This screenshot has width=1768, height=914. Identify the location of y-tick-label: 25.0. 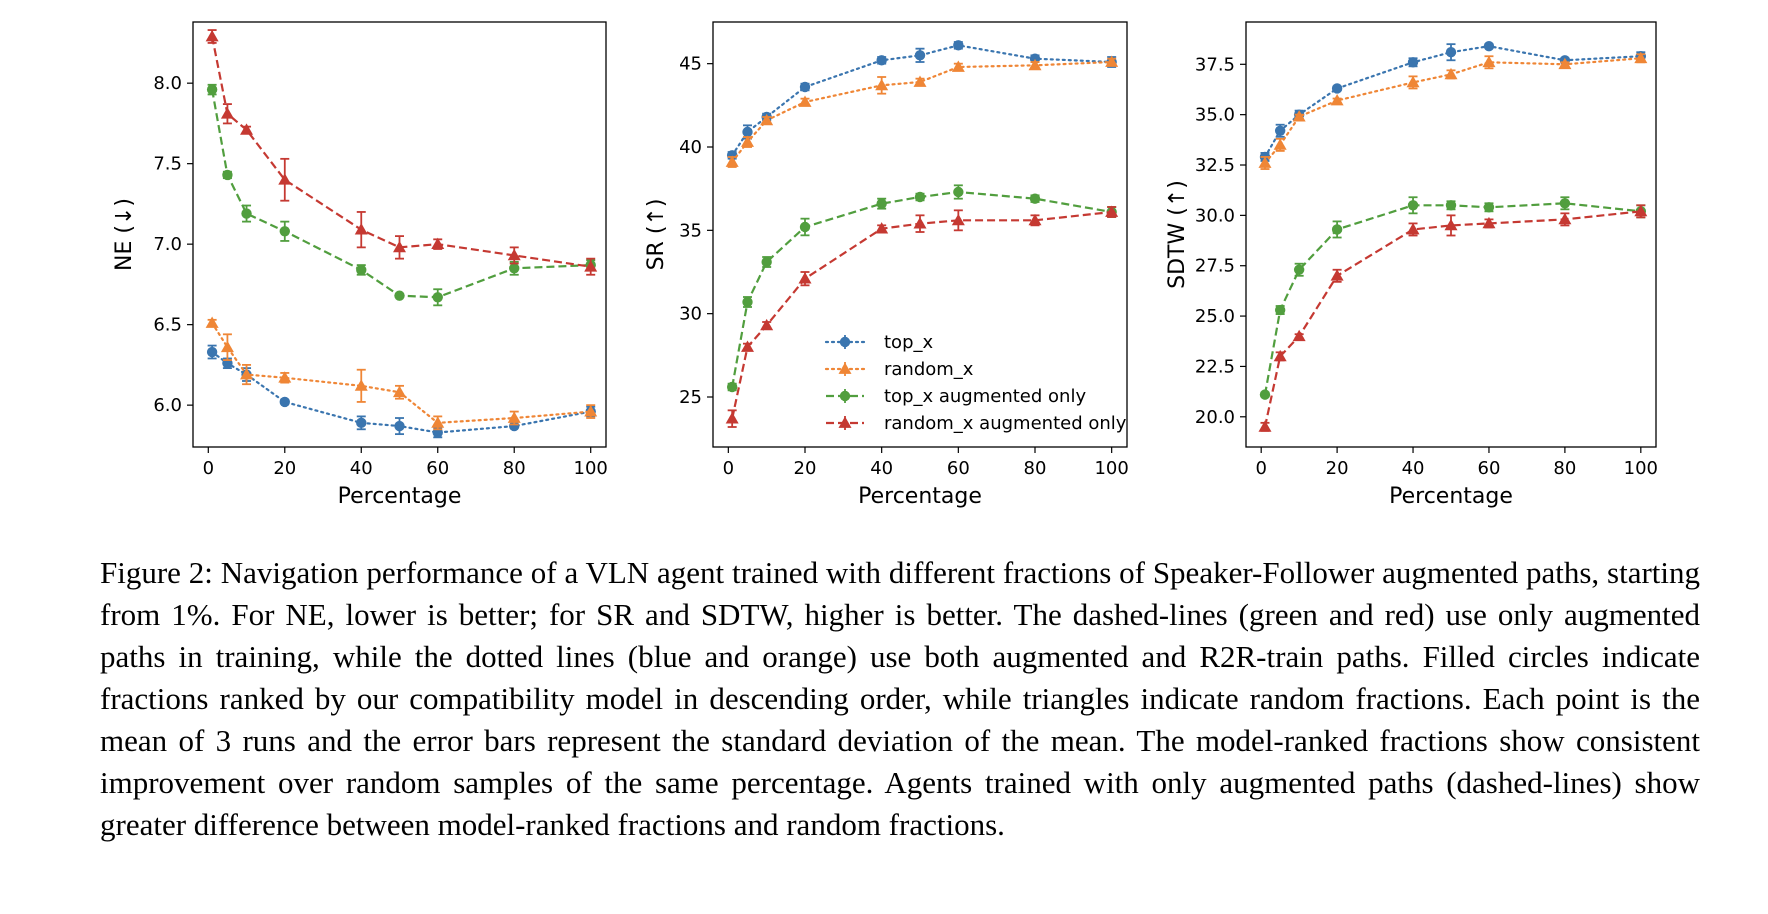
(1215, 316).